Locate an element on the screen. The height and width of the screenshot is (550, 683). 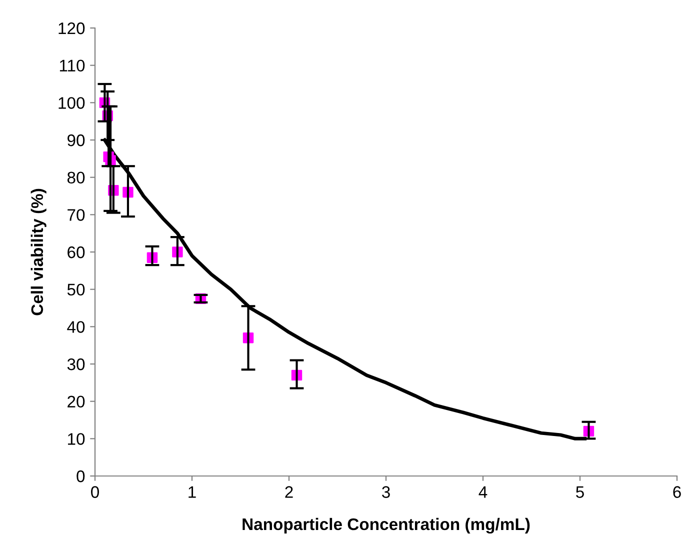
x-tick-label: 1 is located at coordinates (192, 492).